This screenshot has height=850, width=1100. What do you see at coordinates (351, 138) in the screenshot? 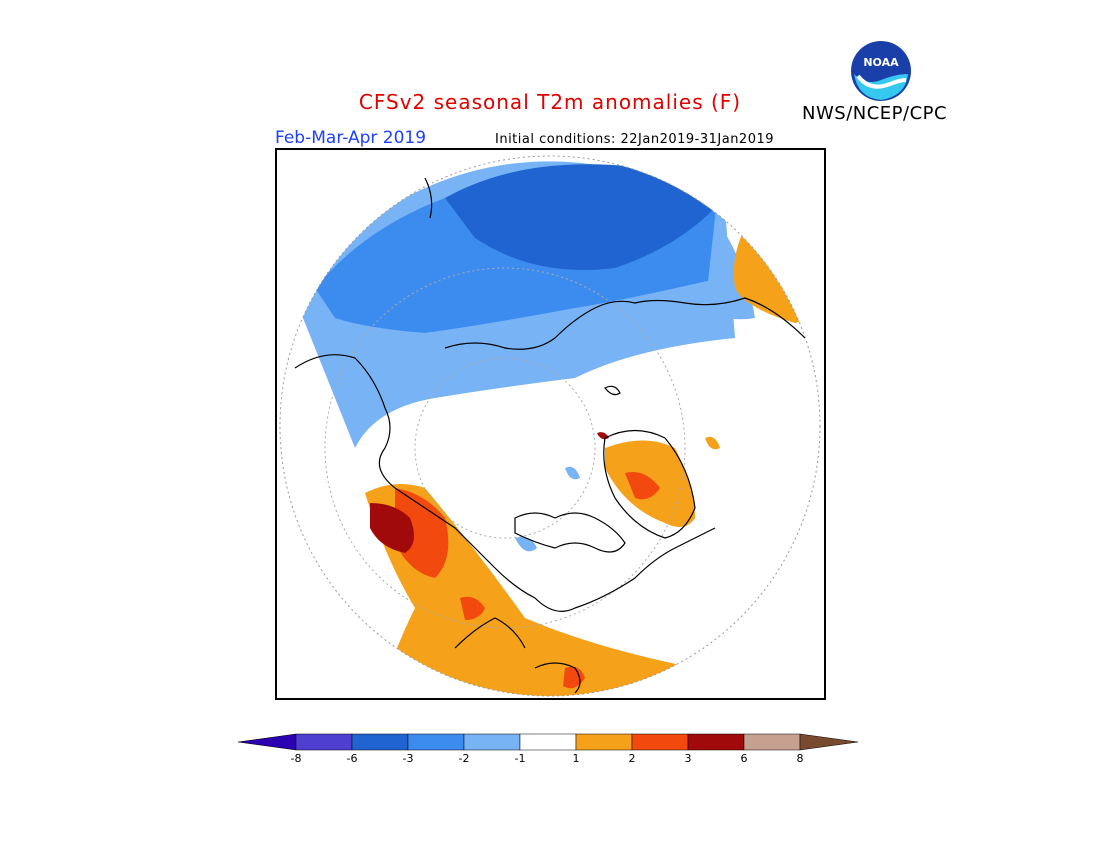
I see `season-label: Feb-Mar-Apr 2019` at bounding box center [351, 138].